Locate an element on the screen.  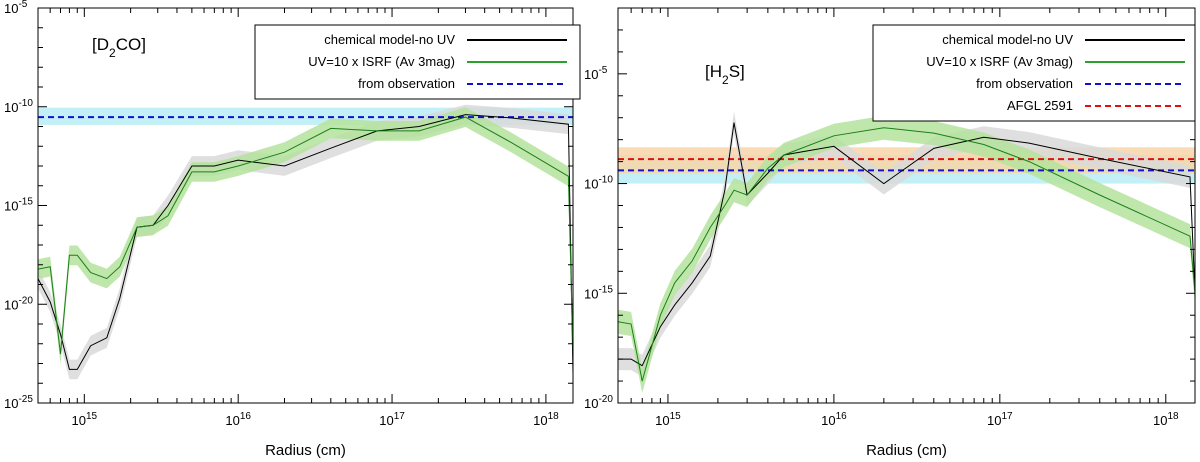
y-tick-labels: 10-25 10-20 10-15 10-10 10-5 is located at coordinates (18, 205).